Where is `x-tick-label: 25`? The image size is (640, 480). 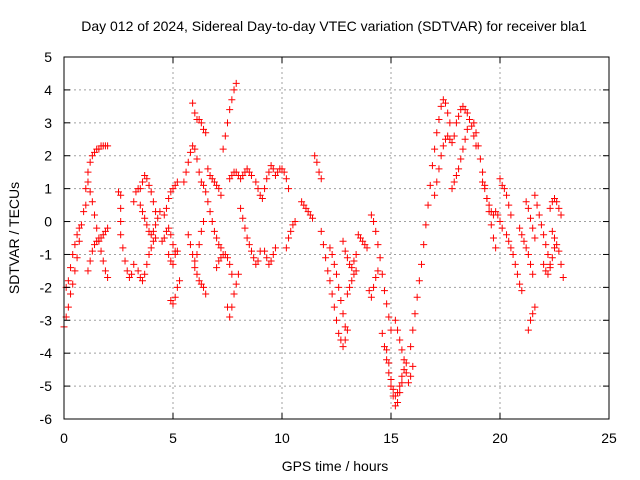 x-tick-label: 25 is located at coordinates (609, 438).